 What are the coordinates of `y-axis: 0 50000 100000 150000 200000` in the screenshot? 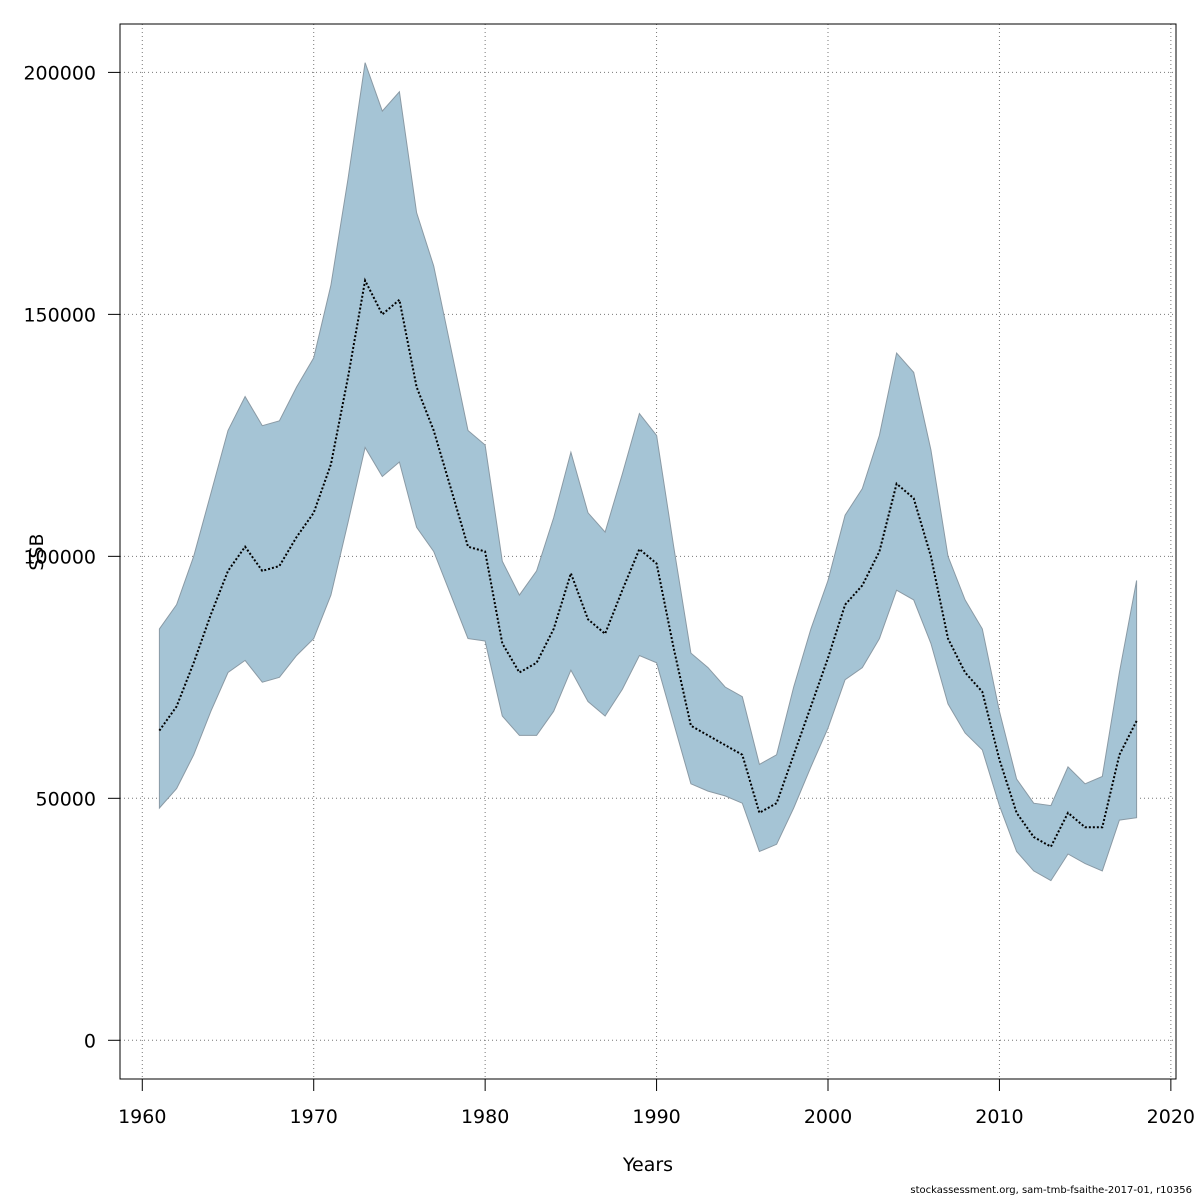 It's located at (71, 557).